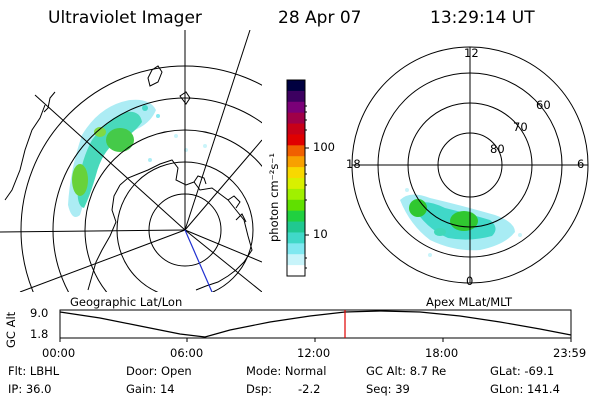  What do you see at coordinates (471, 53) in the screenshot?
I see `mlt-label-12: 12` at bounding box center [471, 53].